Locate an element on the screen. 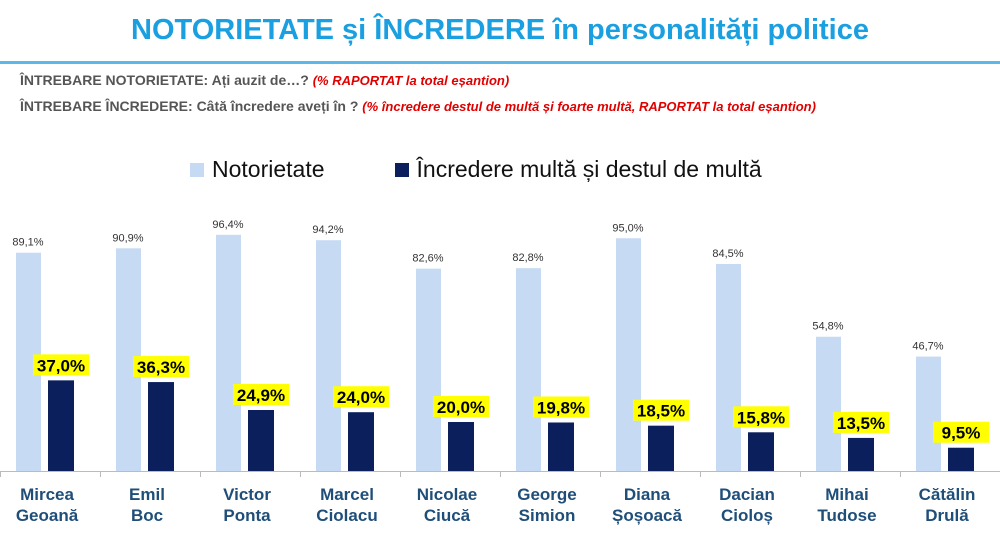  data-label-incredere: 15,8% is located at coordinates (761, 417).